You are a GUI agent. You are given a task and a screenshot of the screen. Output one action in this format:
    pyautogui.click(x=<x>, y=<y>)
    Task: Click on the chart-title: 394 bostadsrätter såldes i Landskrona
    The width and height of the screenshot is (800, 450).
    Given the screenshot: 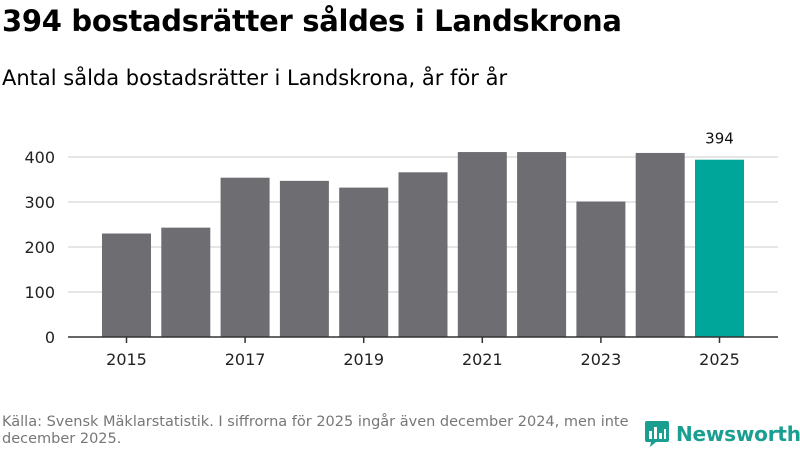 What is the action you would take?
    pyautogui.click(x=312, y=21)
    